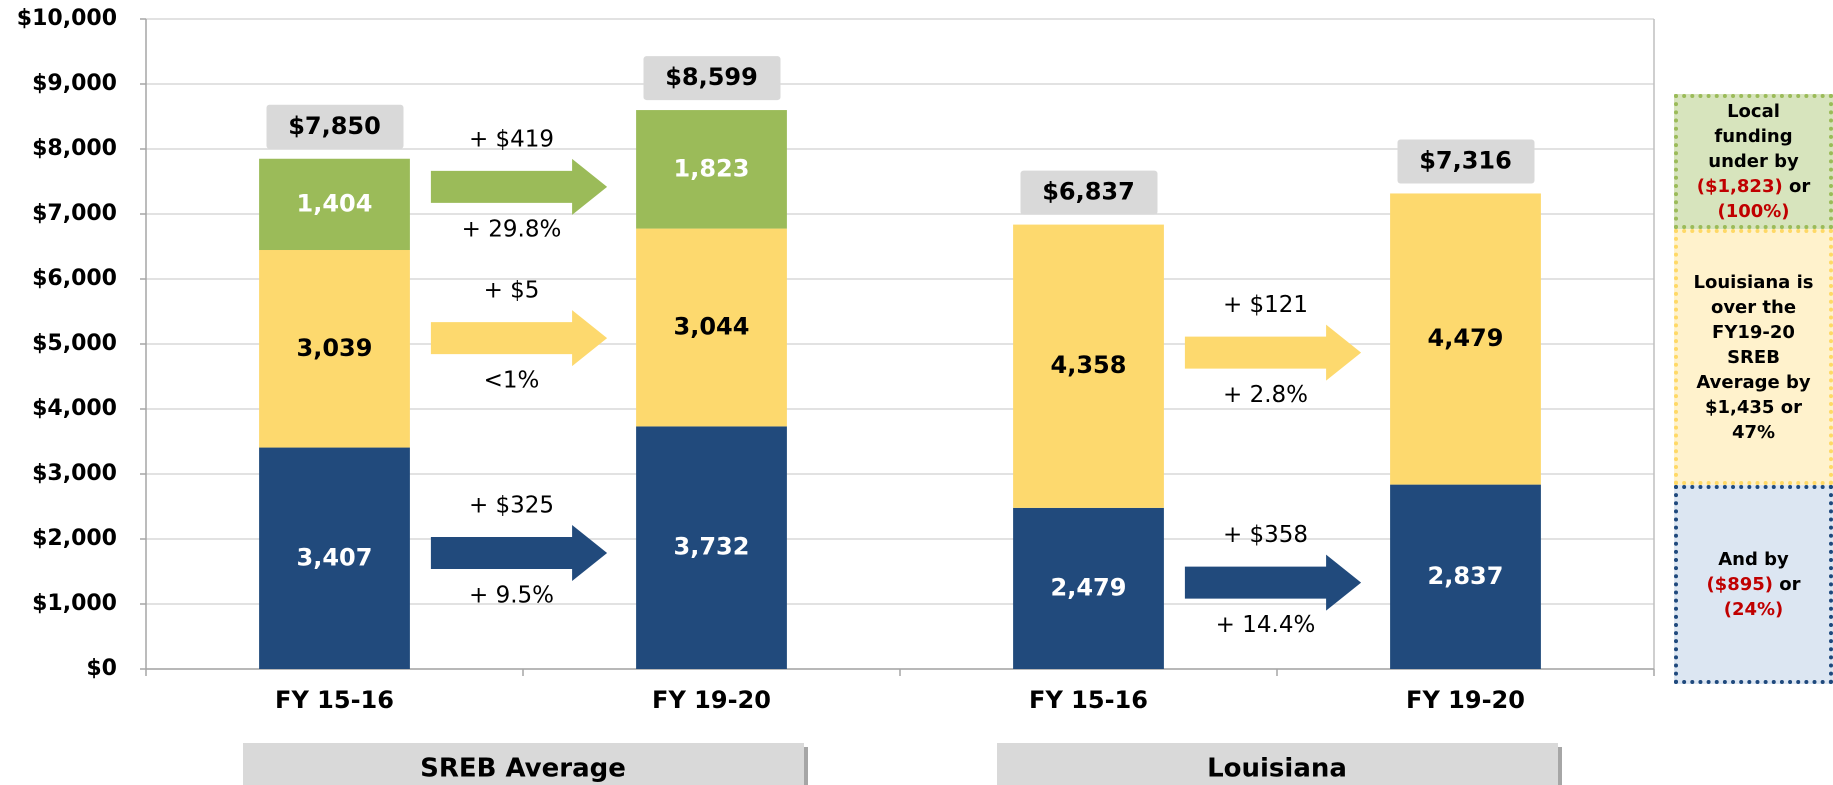 This screenshot has width=1833, height=785. Describe the element at coordinates (74, 408) in the screenshot. I see `y-tick-label: $4,000` at that location.